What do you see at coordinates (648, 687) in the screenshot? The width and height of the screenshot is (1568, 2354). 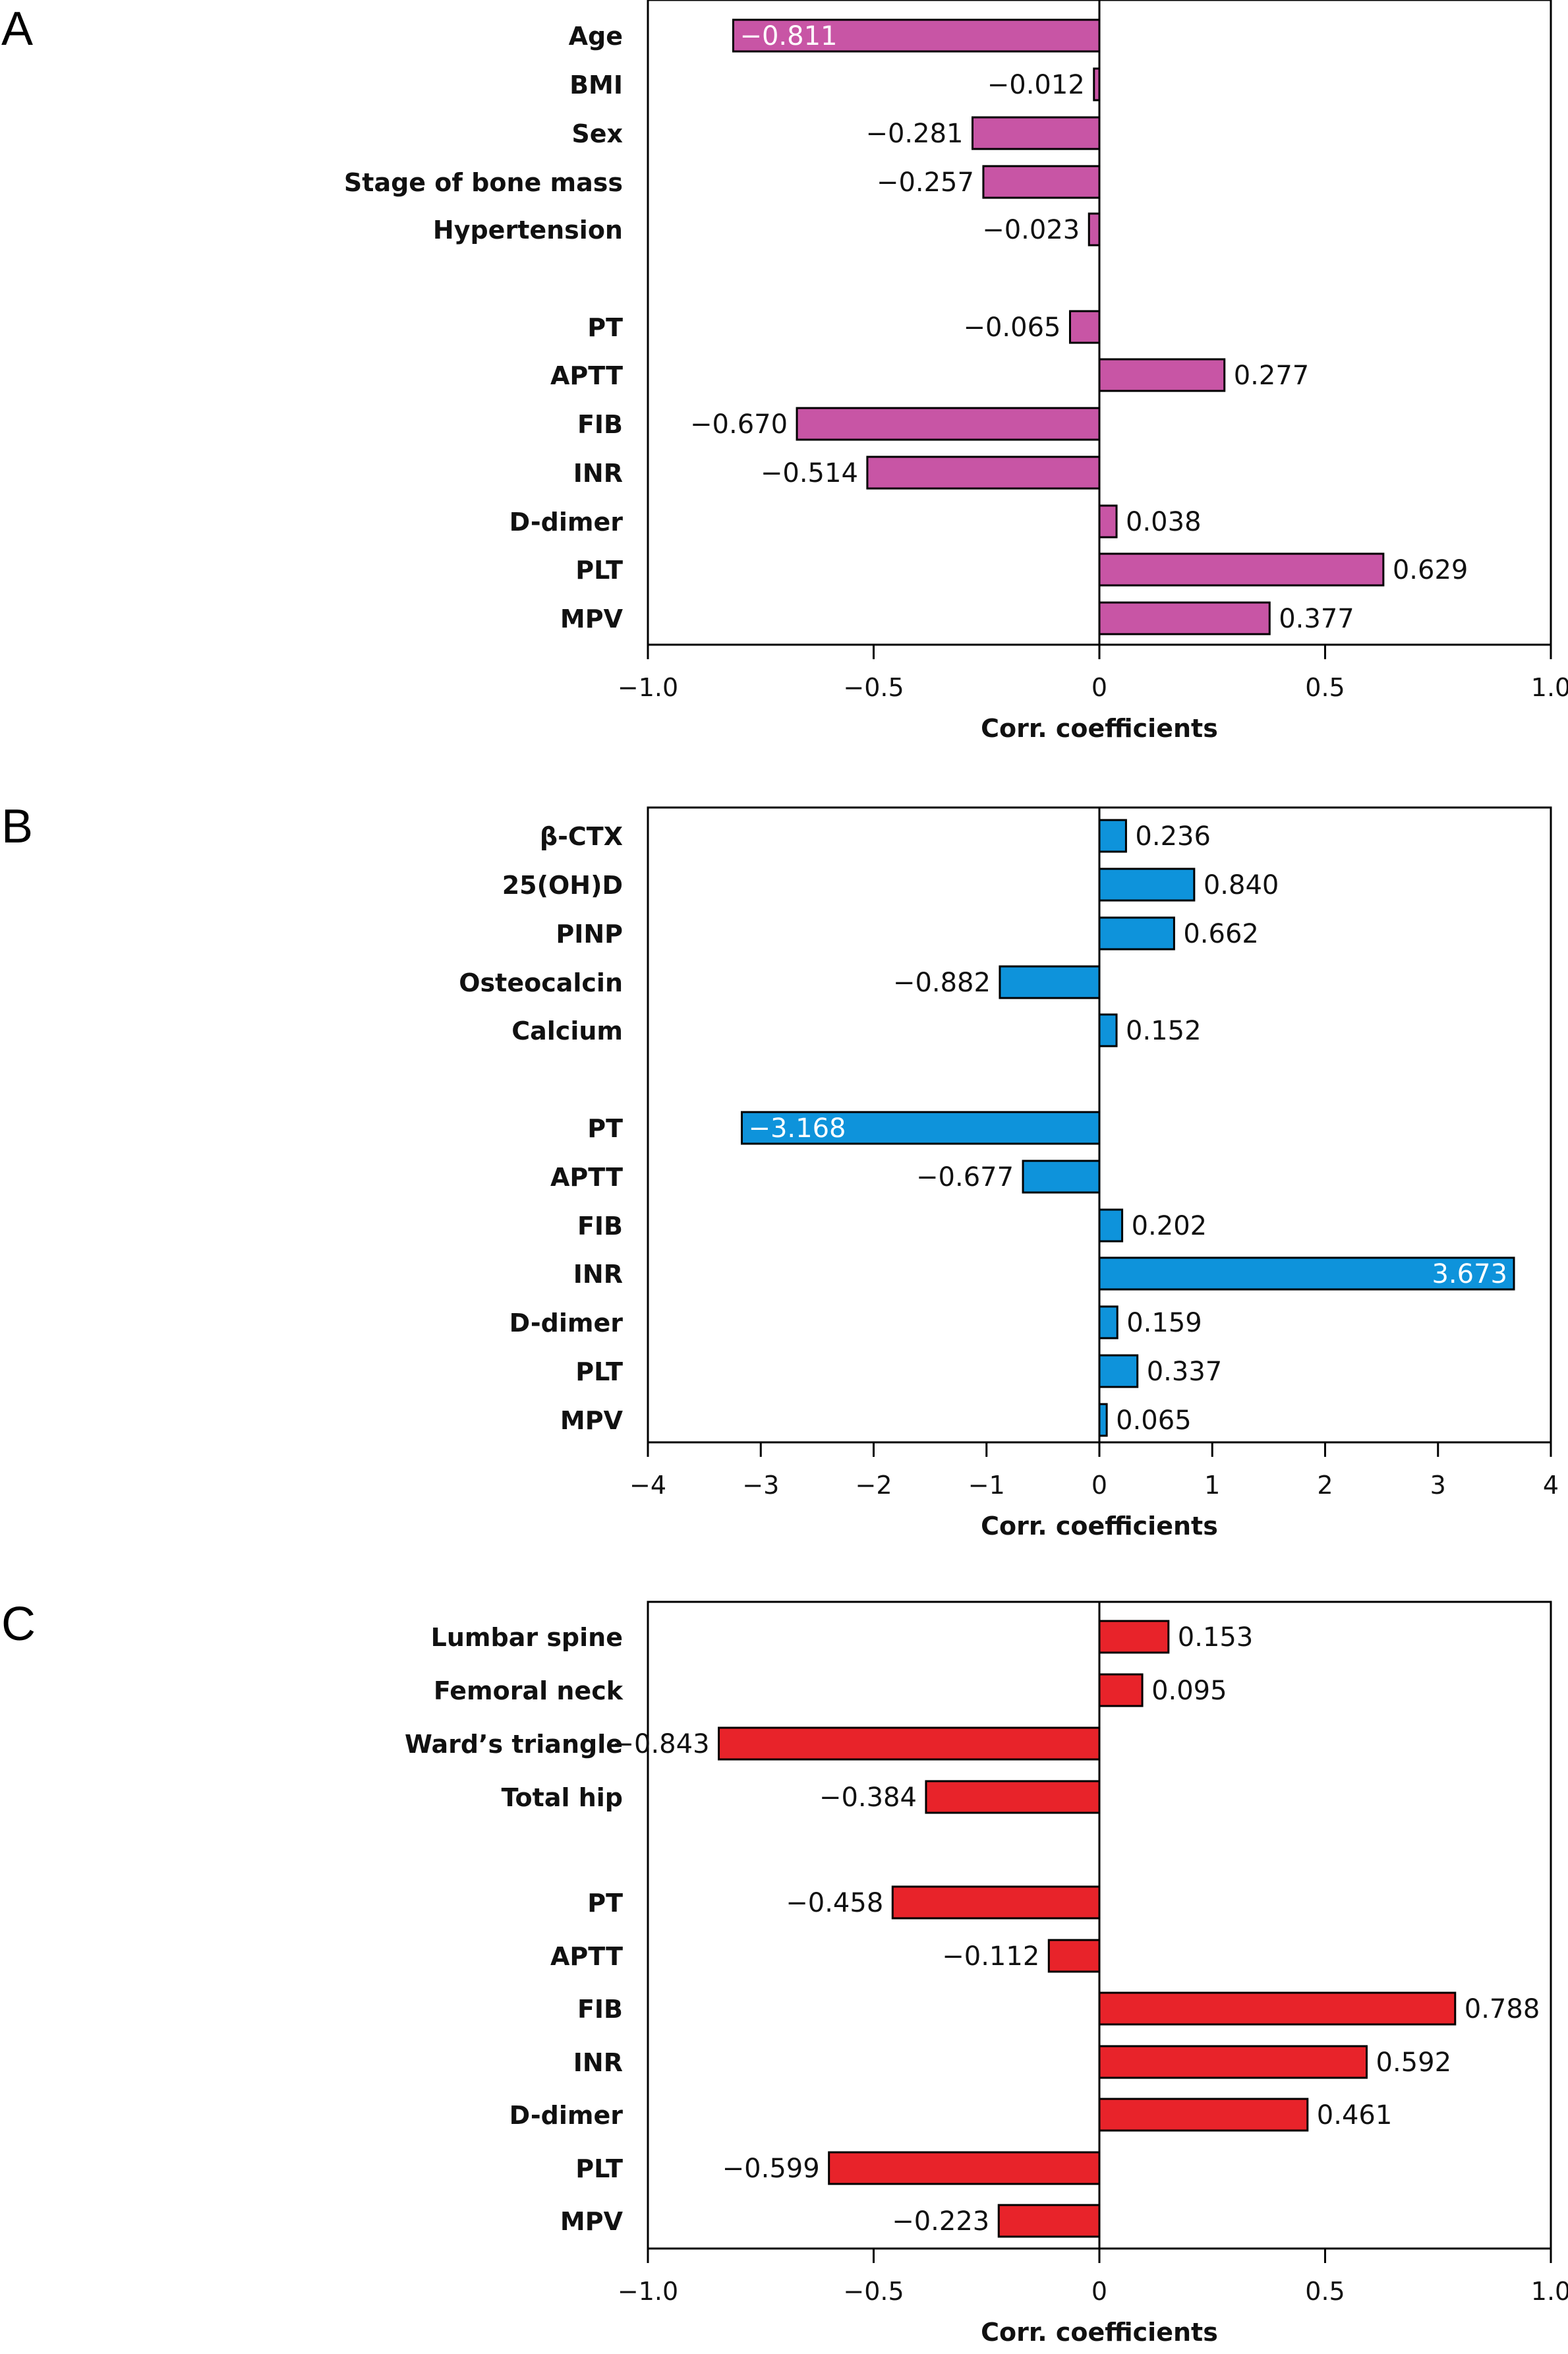 I see `x-tick-label-a-0: −1.0` at bounding box center [648, 687].